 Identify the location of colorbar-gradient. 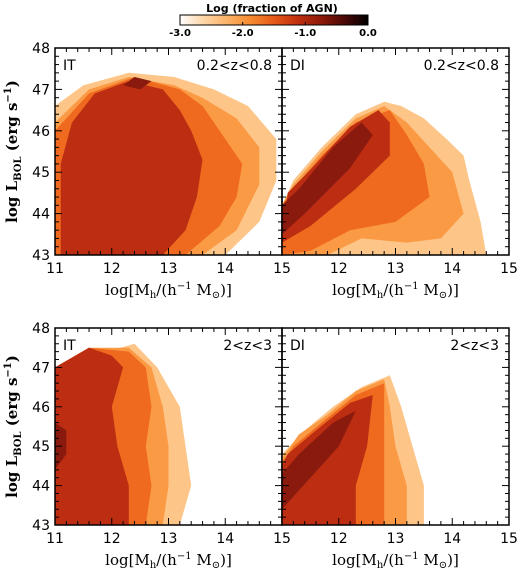
(274, 20).